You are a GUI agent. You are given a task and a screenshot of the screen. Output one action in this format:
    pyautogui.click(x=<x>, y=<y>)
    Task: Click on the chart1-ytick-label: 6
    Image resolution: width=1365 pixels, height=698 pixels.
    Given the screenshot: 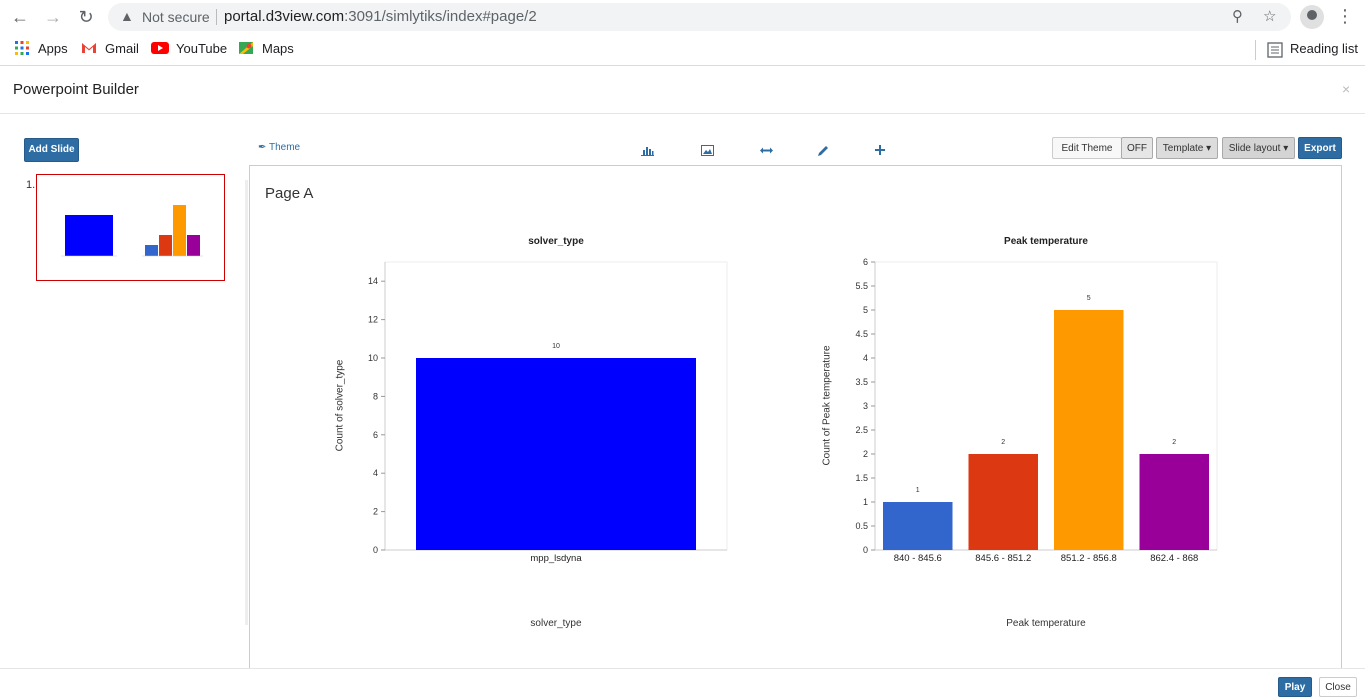 What is the action you would take?
    pyautogui.click(x=375, y=435)
    